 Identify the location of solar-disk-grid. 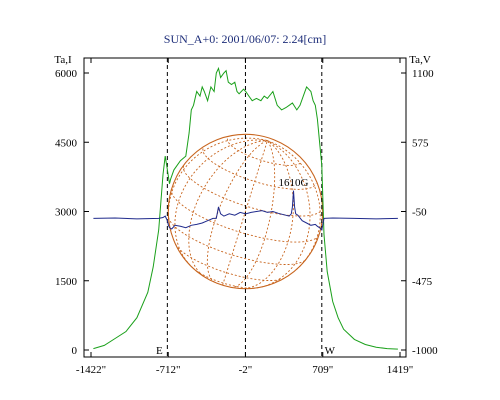
(245, 211).